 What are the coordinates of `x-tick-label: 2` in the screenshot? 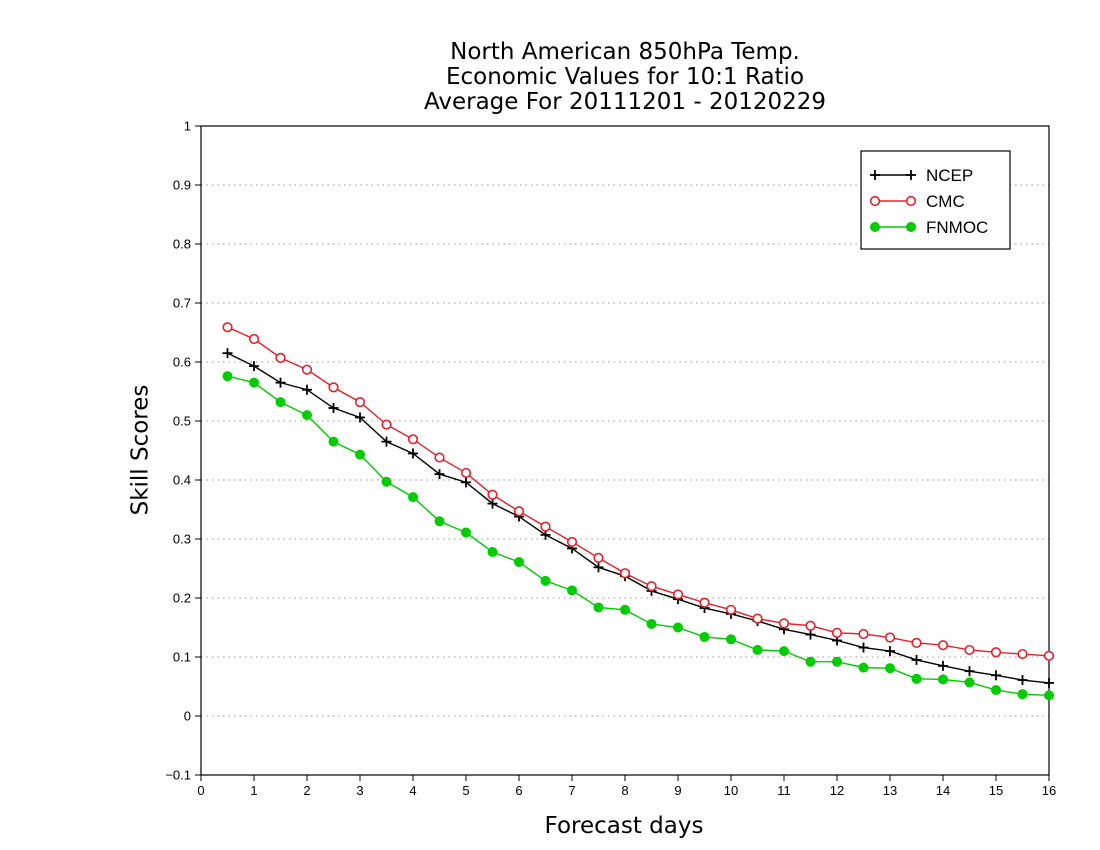 It's located at (306, 790).